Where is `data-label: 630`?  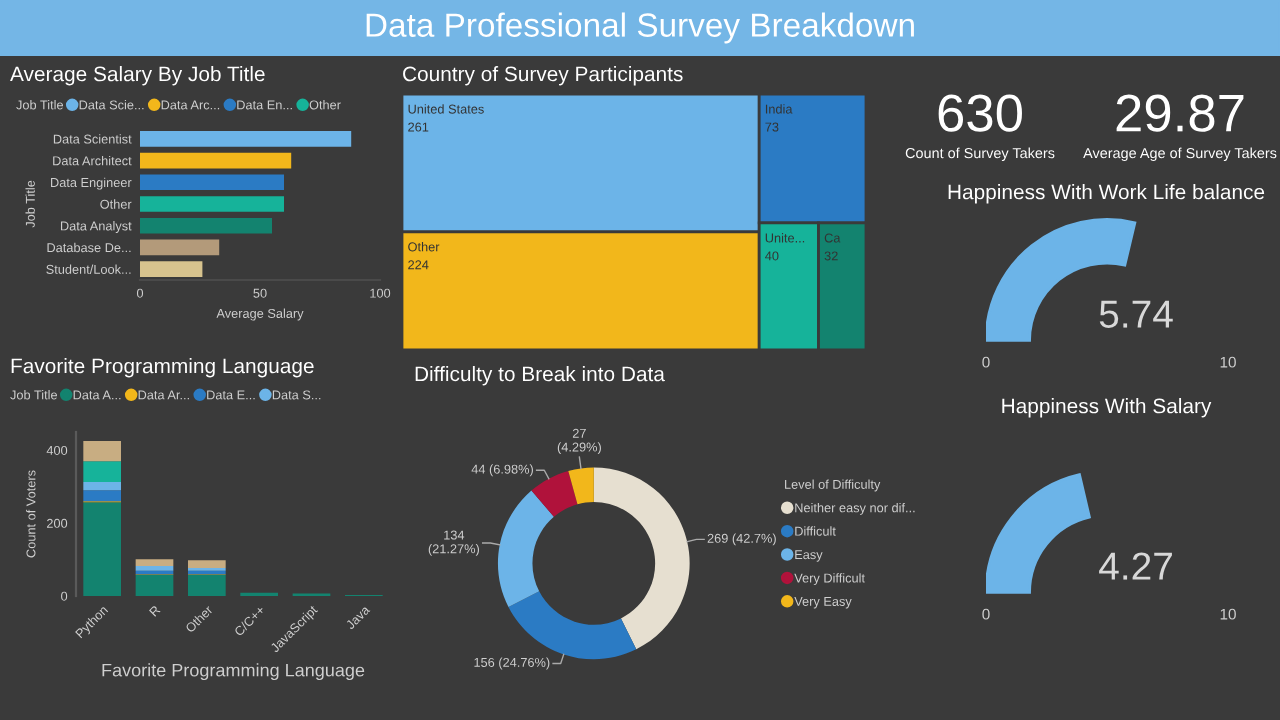 data-label: 630 is located at coordinates (980, 113).